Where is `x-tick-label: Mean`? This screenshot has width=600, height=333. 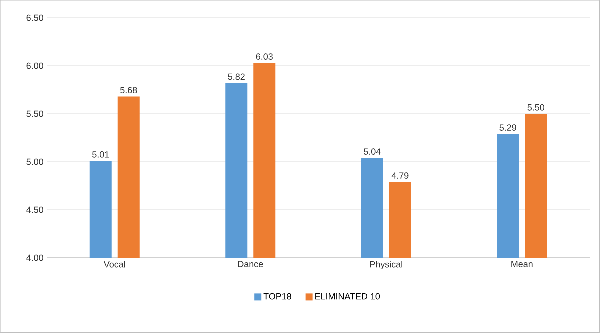
x-tick-label: Mean is located at coordinates (522, 264).